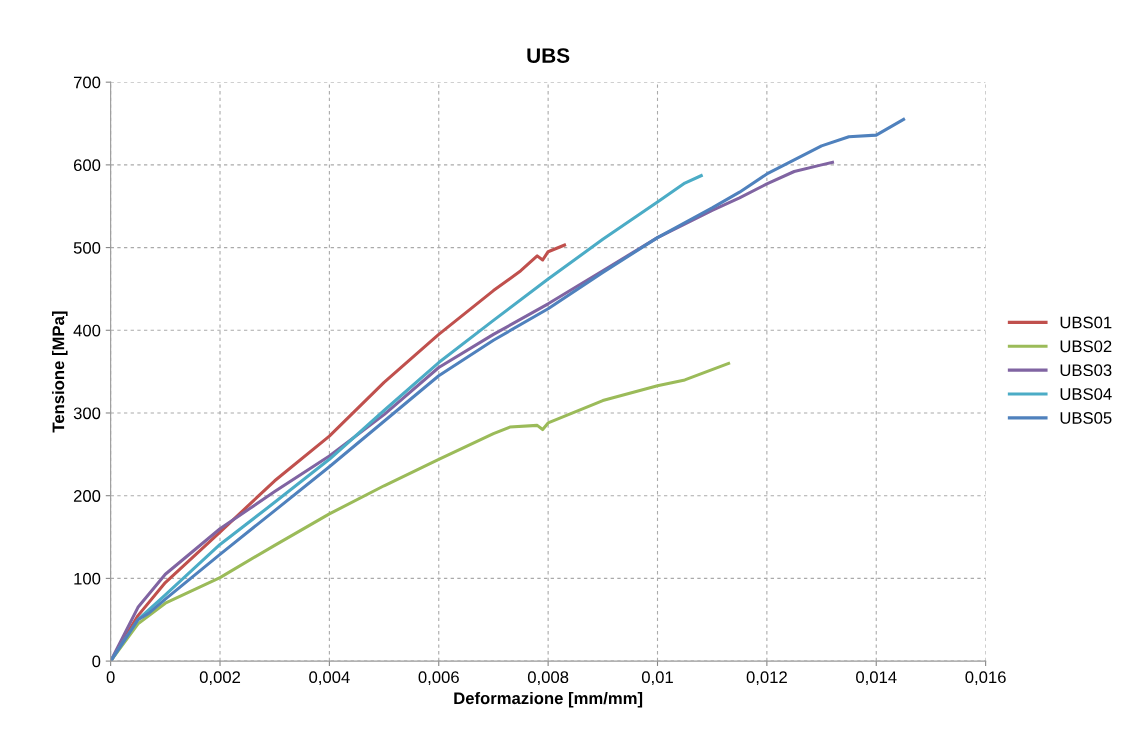  What do you see at coordinates (87, 330) in the screenshot?
I see `y-tick-label: 400` at bounding box center [87, 330].